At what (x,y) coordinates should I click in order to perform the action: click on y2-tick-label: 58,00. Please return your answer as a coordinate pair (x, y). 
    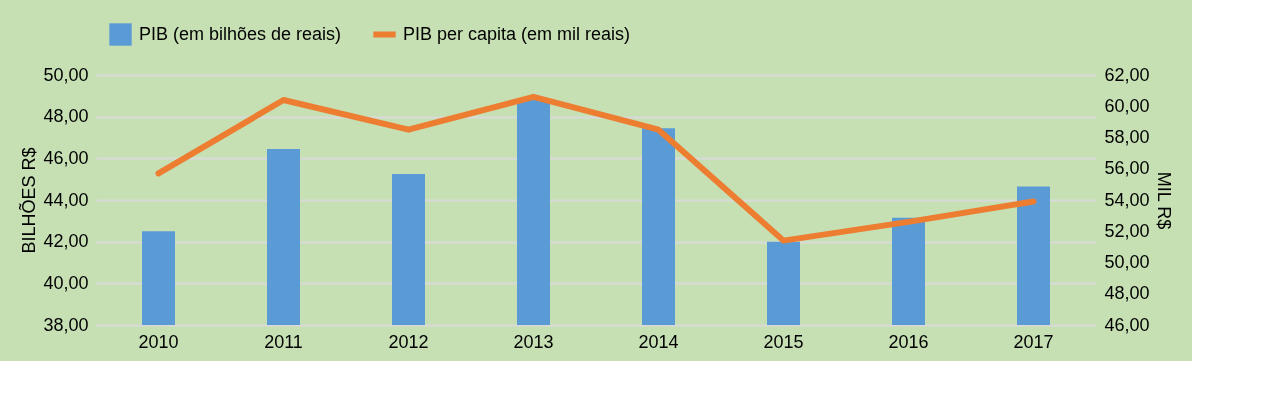
    Looking at the image, I should click on (1127, 137).